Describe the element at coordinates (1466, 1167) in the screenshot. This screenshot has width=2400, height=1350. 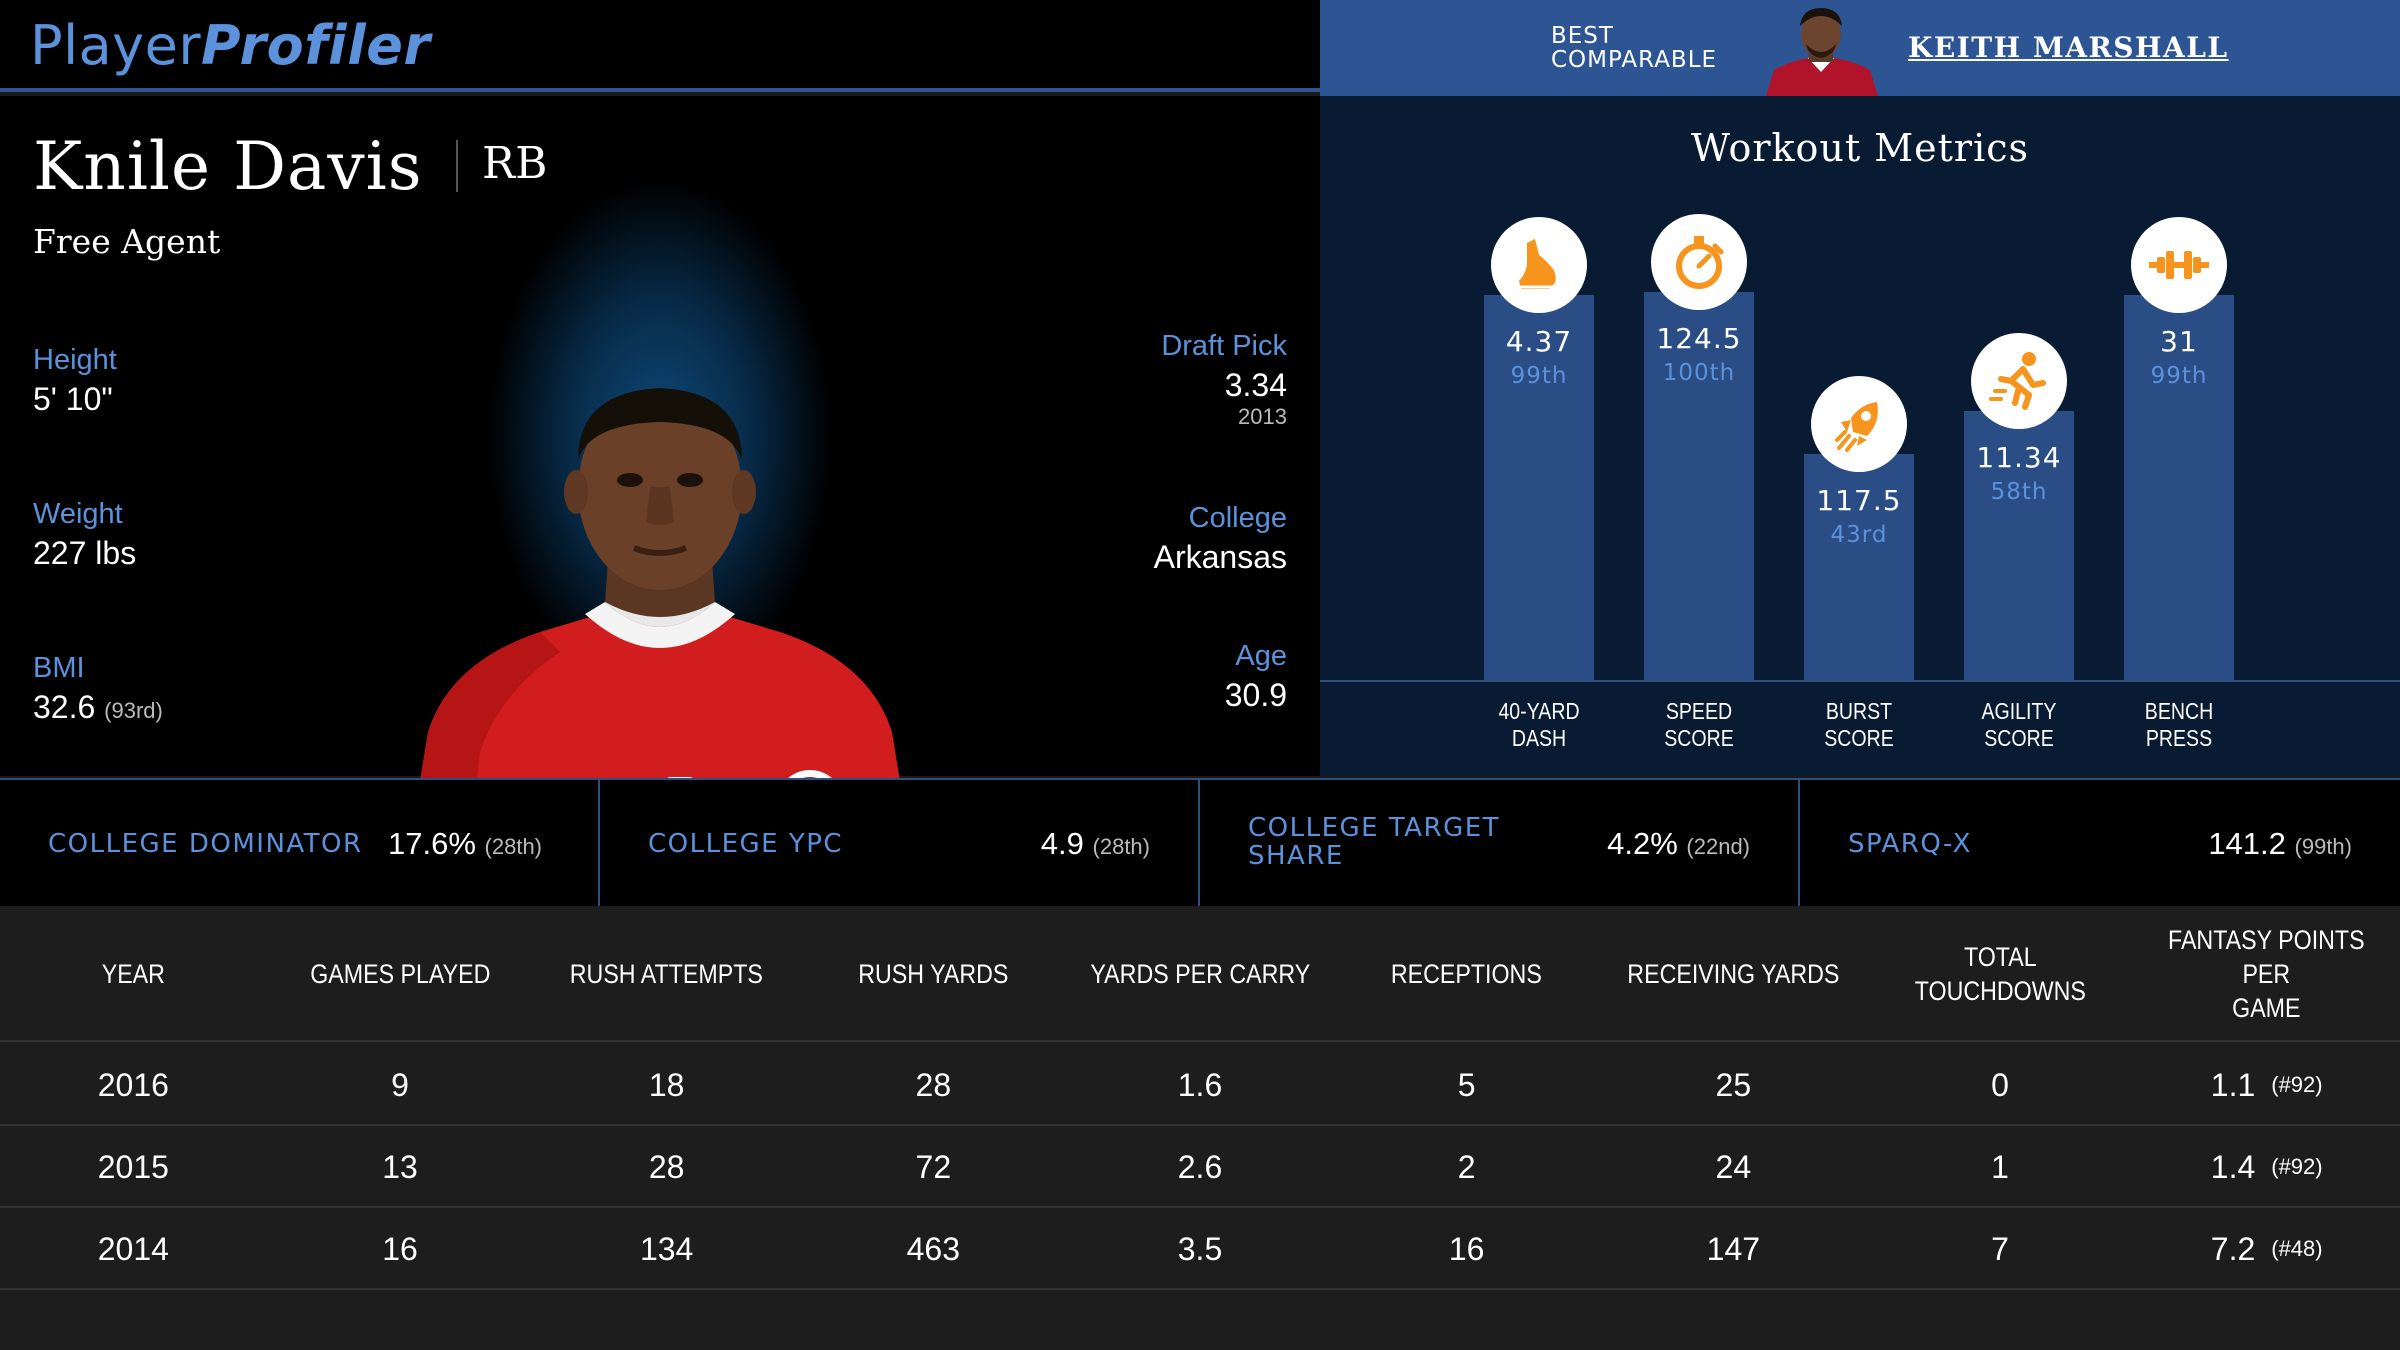
I see `table-cell: 2` at that location.